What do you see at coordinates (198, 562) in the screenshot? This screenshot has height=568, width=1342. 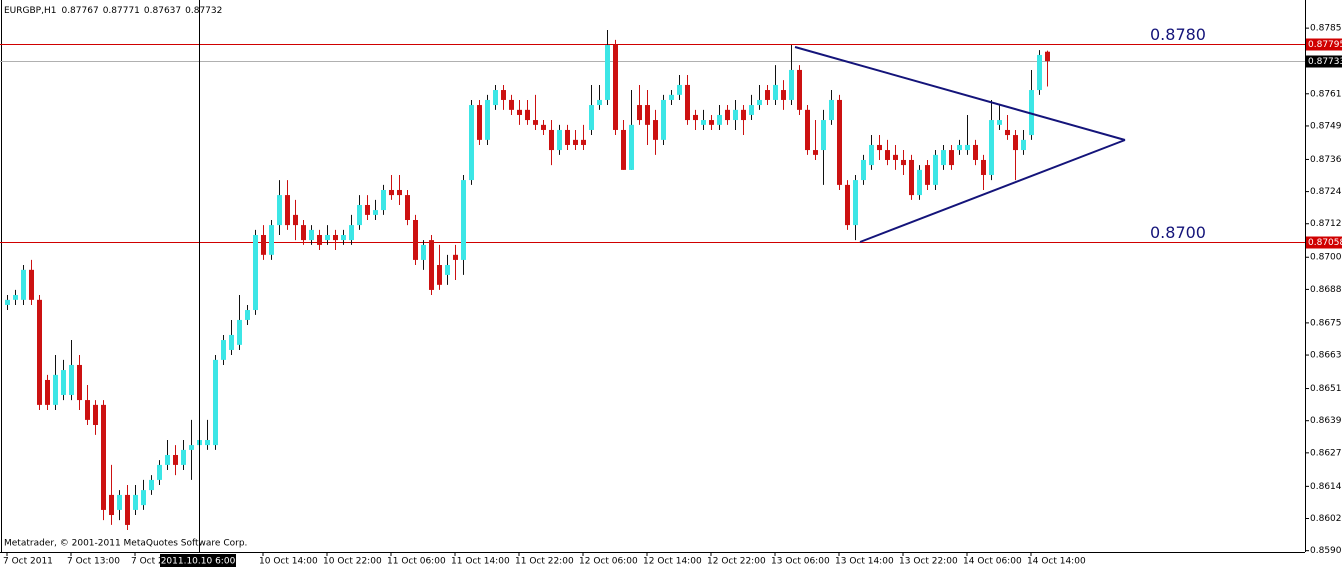 I see `crosshair-label: 2011.10.10 6:00` at bounding box center [198, 562].